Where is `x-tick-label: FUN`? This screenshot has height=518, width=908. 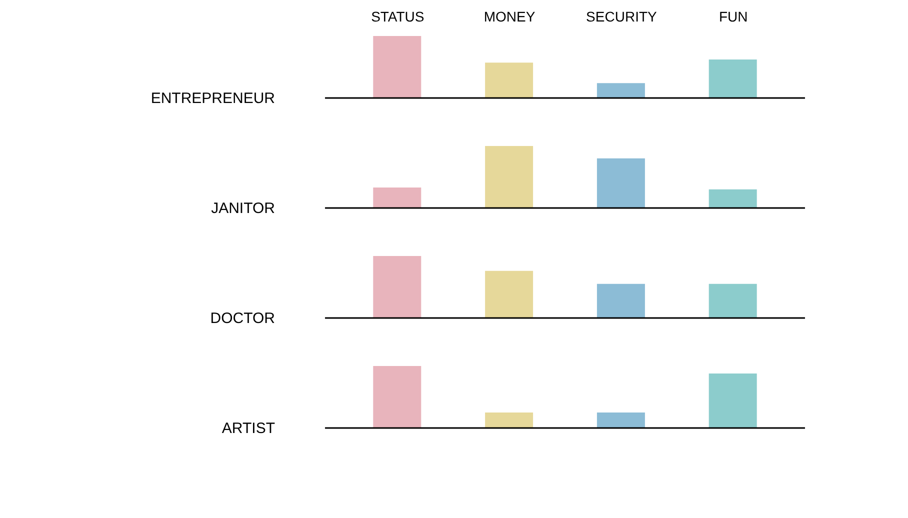
x-tick-label: FUN is located at coordinates (733, 16).